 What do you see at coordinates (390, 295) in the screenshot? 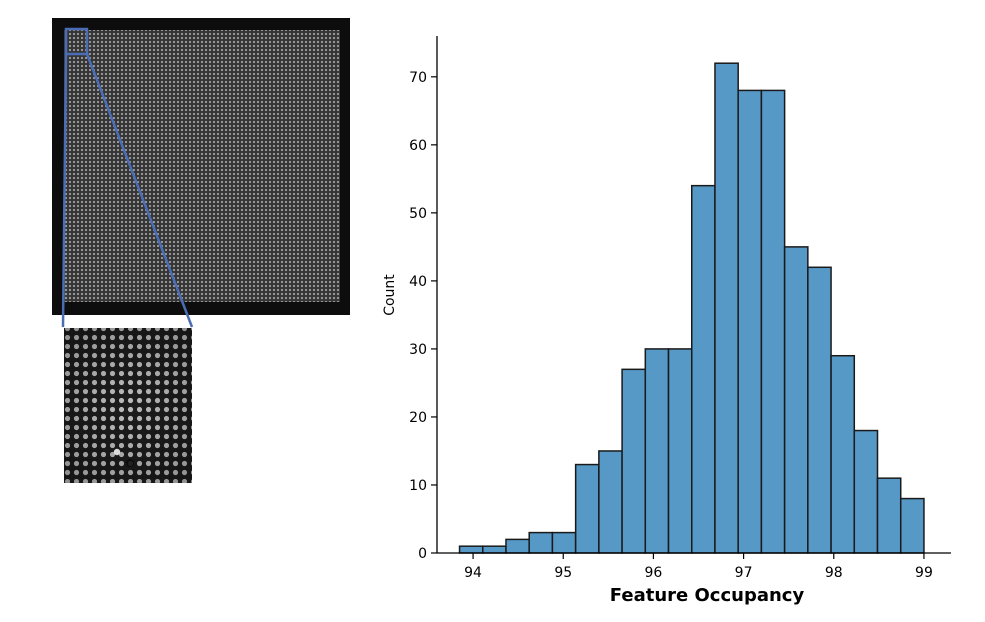
I see `y-axis-label: Count` at bounding box center [390, 295].